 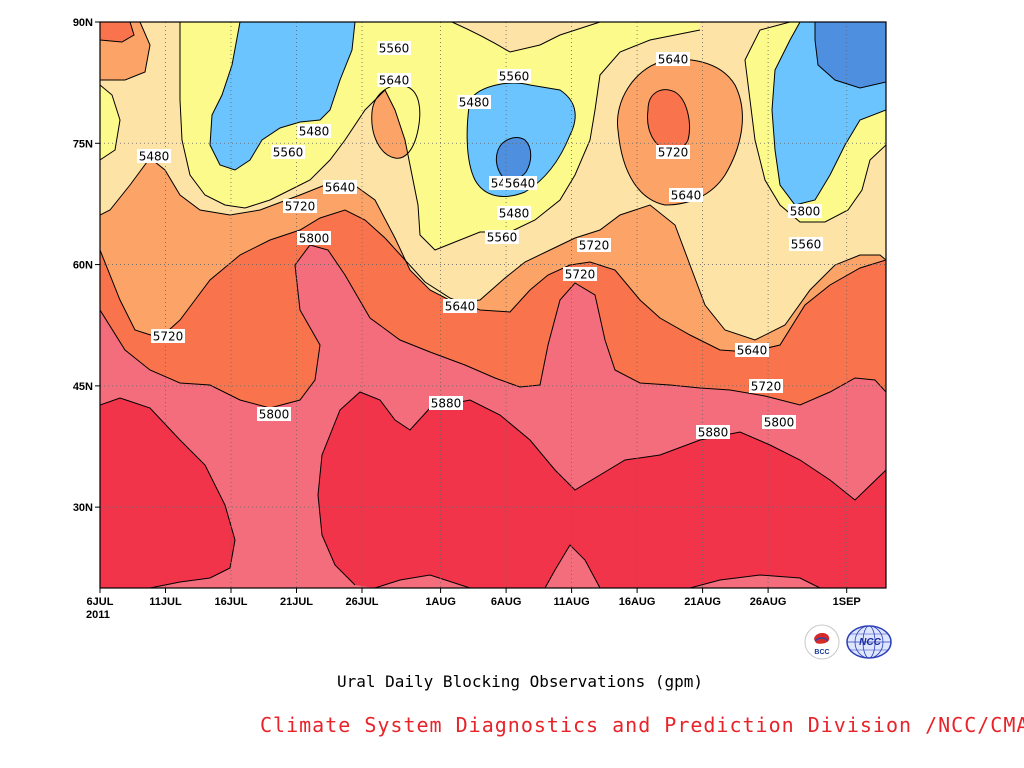 I want to click on x-tick-label: 16AUG, so click(x=637, y=602).